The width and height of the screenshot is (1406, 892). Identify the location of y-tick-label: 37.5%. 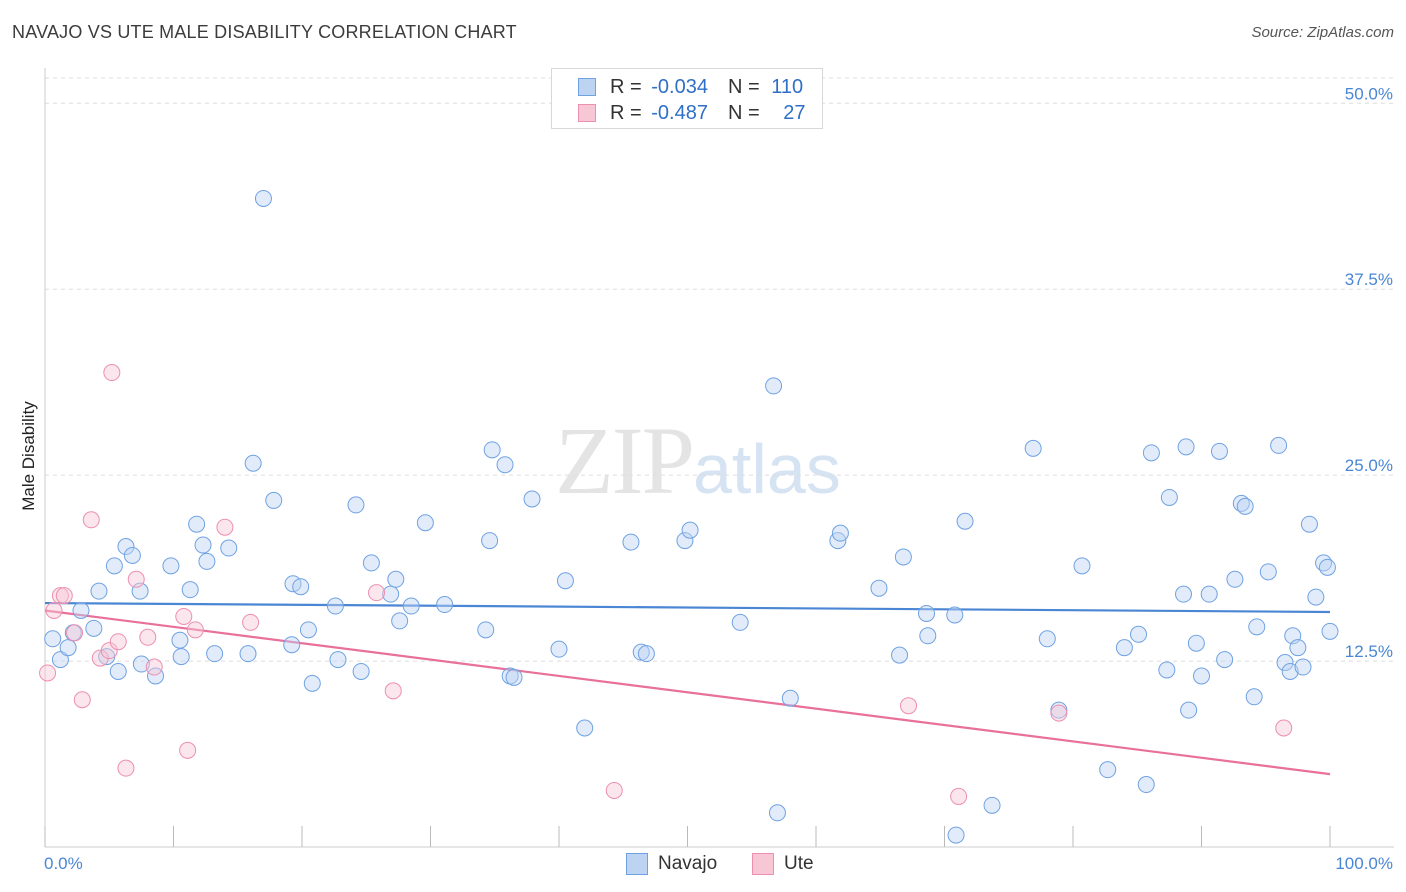
(1369, 279).